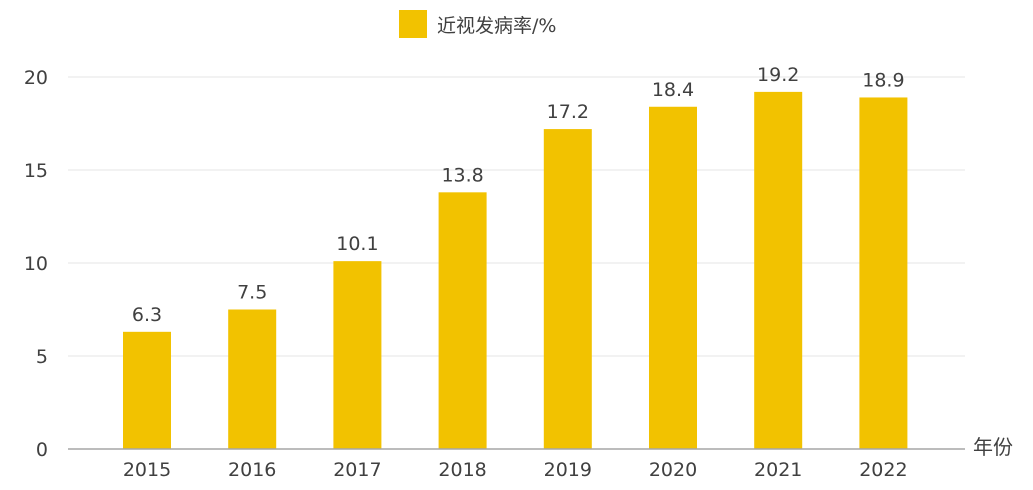  What do you see at coordinates (778, 270) in the screenshot?
I see `bar-2021` at bounding box center [778, 270].